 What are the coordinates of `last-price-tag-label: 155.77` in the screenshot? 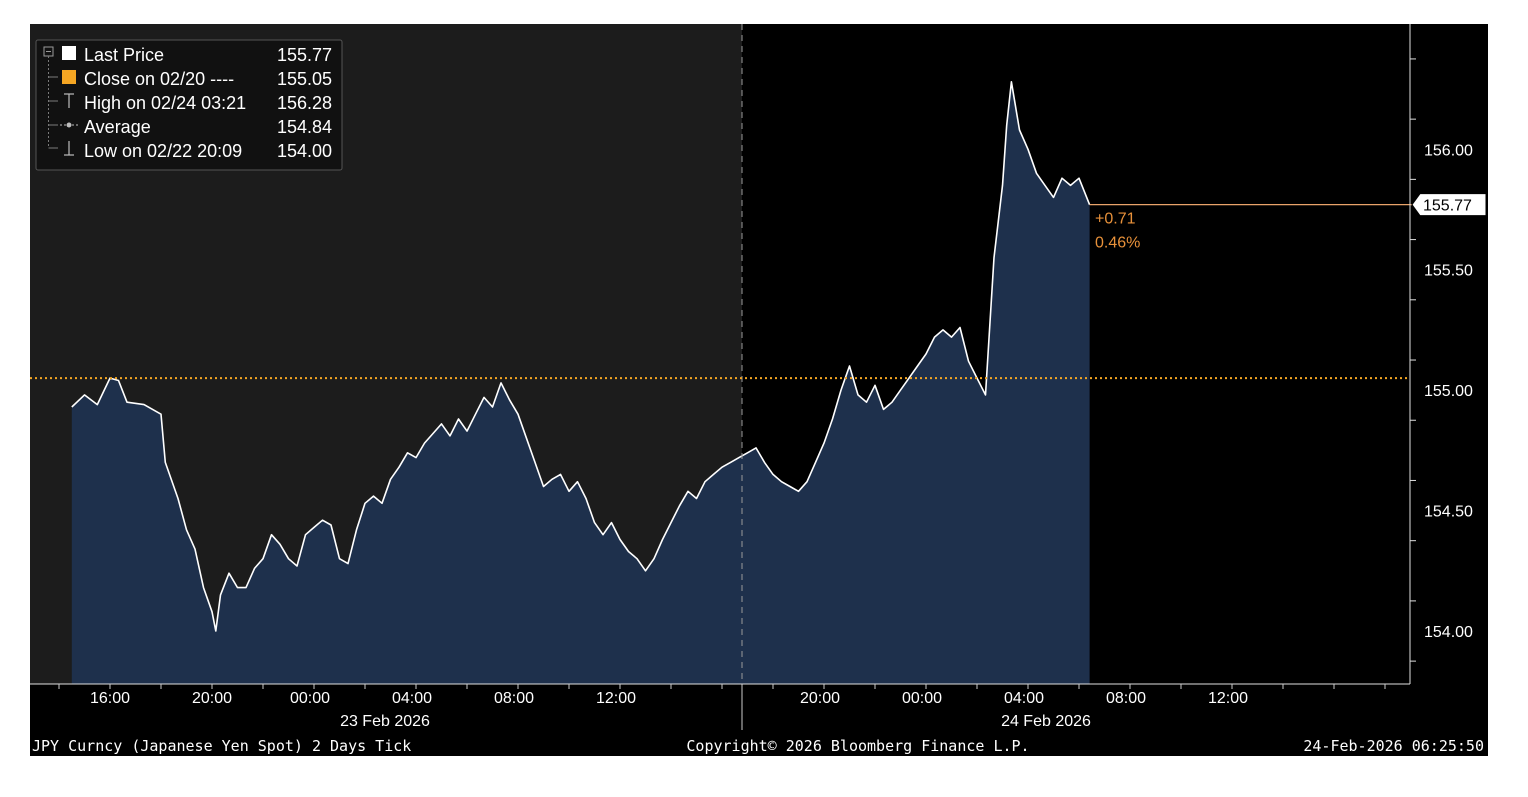 It's located at (1447, 206).